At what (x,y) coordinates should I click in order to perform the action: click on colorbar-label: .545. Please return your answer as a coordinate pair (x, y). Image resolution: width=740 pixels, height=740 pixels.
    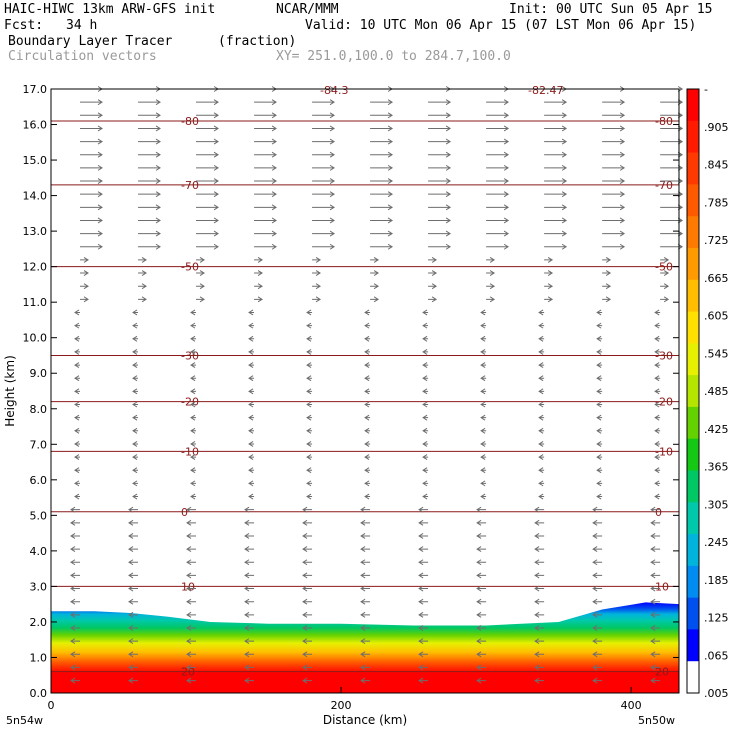
    Looking at the image, I should click on (716, 353).